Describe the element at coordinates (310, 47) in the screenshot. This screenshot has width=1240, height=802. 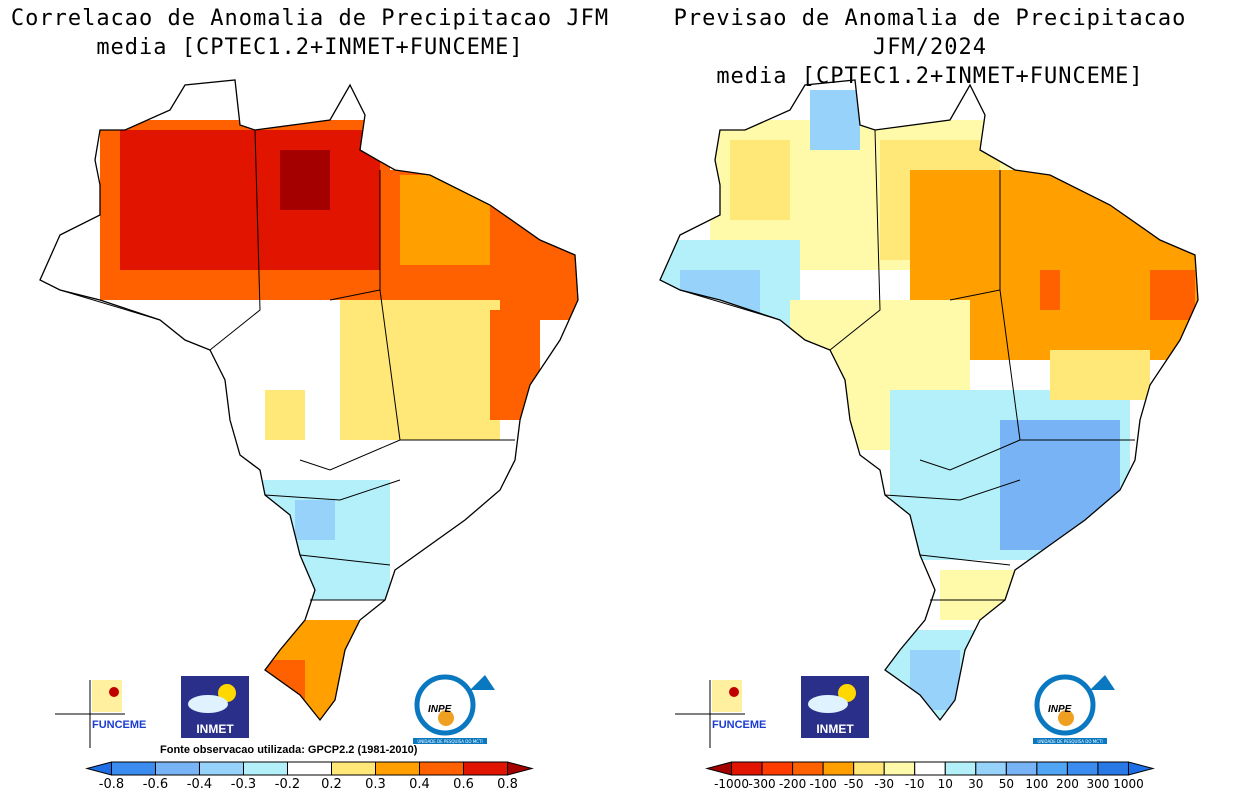
I see `left-title-line2: media [CPTEC1.2+INMET+FUNCEME]` at that location.